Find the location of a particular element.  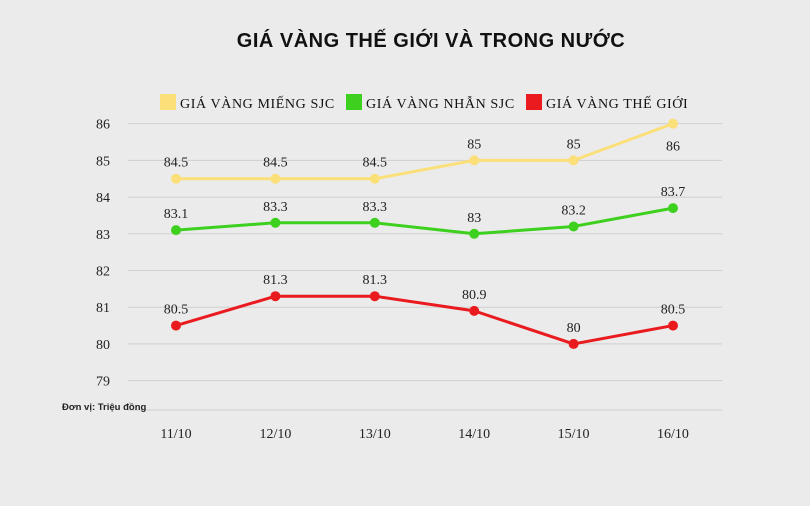

legend-label: GIÁ VÀNG THẾ GIỚI is located at coordinates (617, 103).